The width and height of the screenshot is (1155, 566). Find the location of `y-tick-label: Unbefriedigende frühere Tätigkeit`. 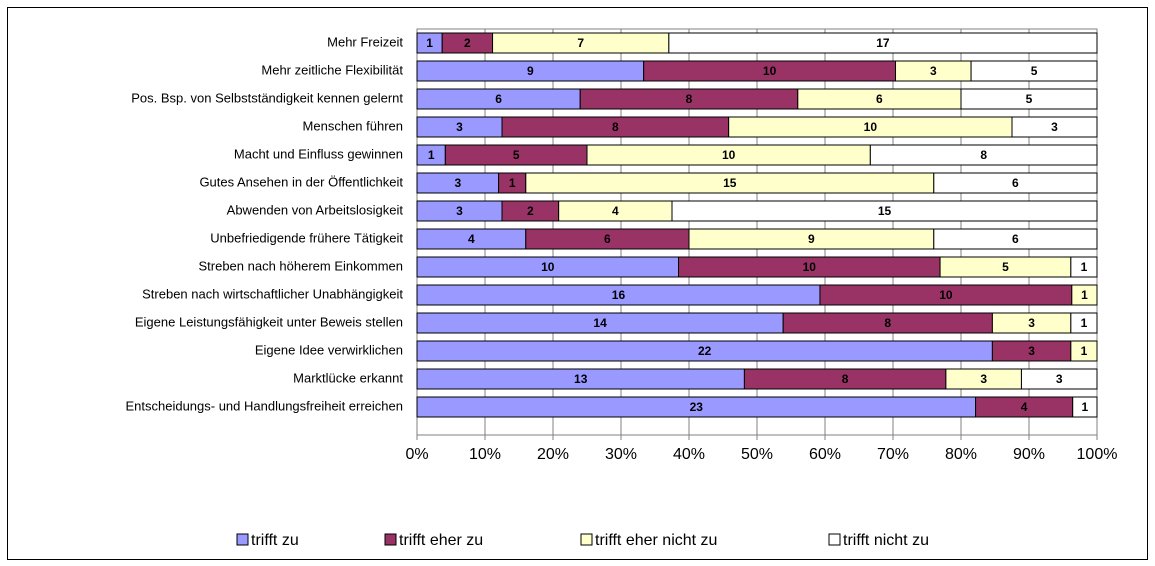

y-tick-label: Unbefriedigende frühere Tätigkeit is located at coordinates (306, 237).